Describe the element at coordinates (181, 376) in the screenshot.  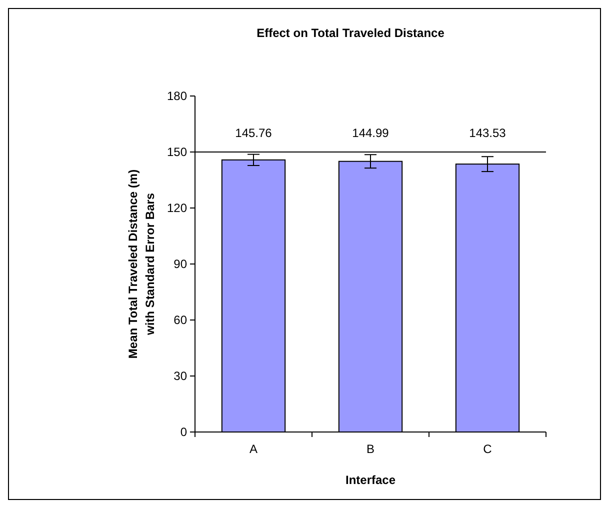
I see `y-tick-label: 30` at that location.